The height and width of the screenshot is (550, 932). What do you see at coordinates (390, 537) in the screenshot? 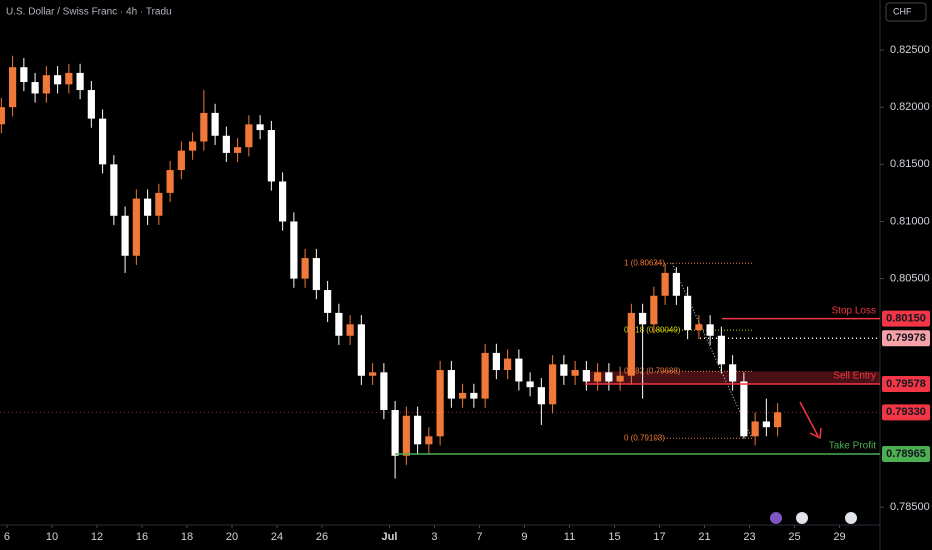
I see `x-tick-label: Jul` at bounding box center [390, 537].